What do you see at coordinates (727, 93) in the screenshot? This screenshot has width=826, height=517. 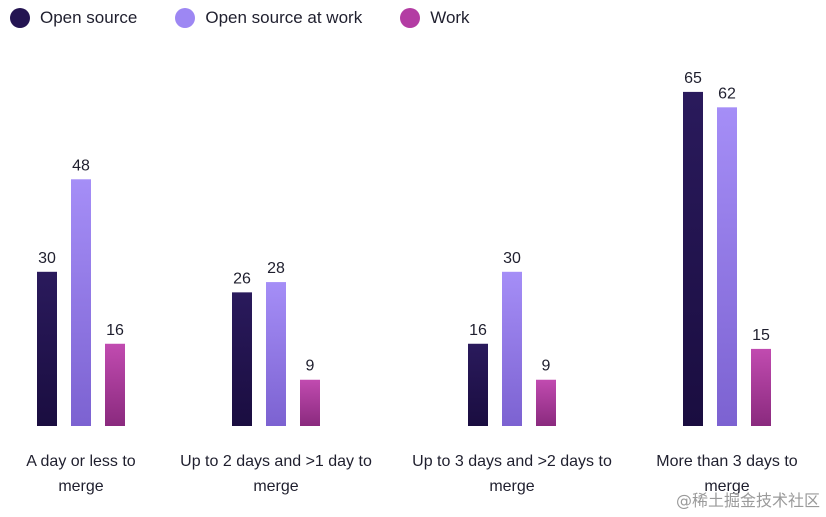 I see `value-label-open-source-at-work-3: 62` at bounding box center [727, 93].